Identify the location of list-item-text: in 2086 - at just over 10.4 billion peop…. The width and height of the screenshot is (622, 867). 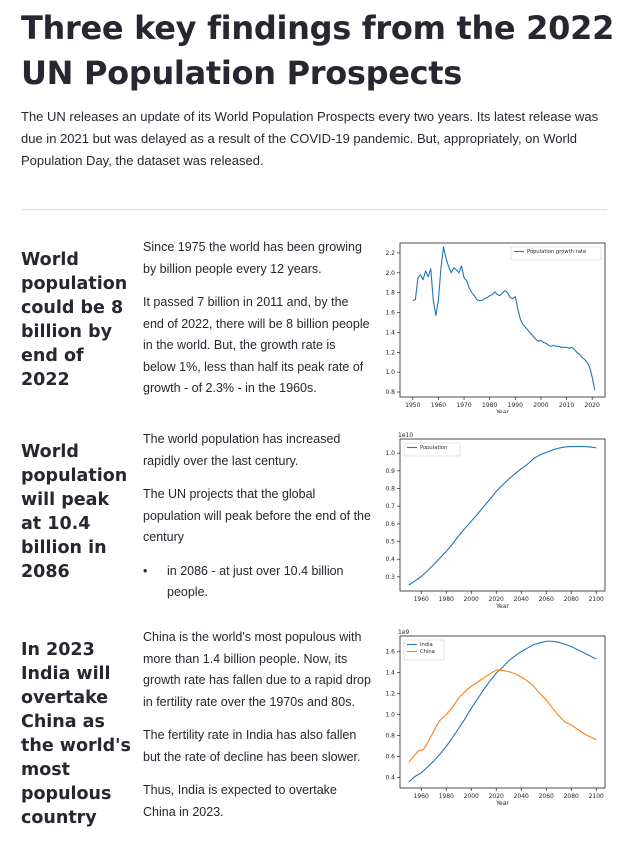
(255, 581).